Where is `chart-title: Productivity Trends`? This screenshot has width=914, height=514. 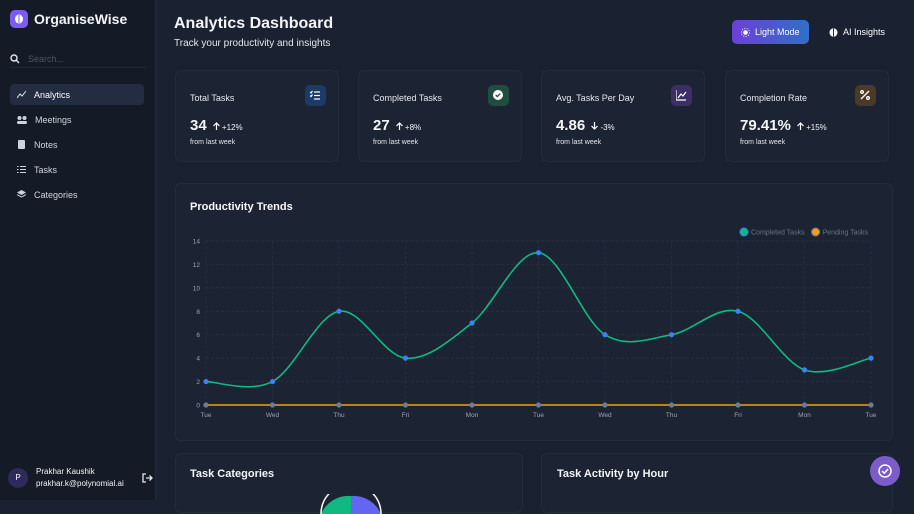 chart-title: Productivity Trends is located at coordinates (241, 207).